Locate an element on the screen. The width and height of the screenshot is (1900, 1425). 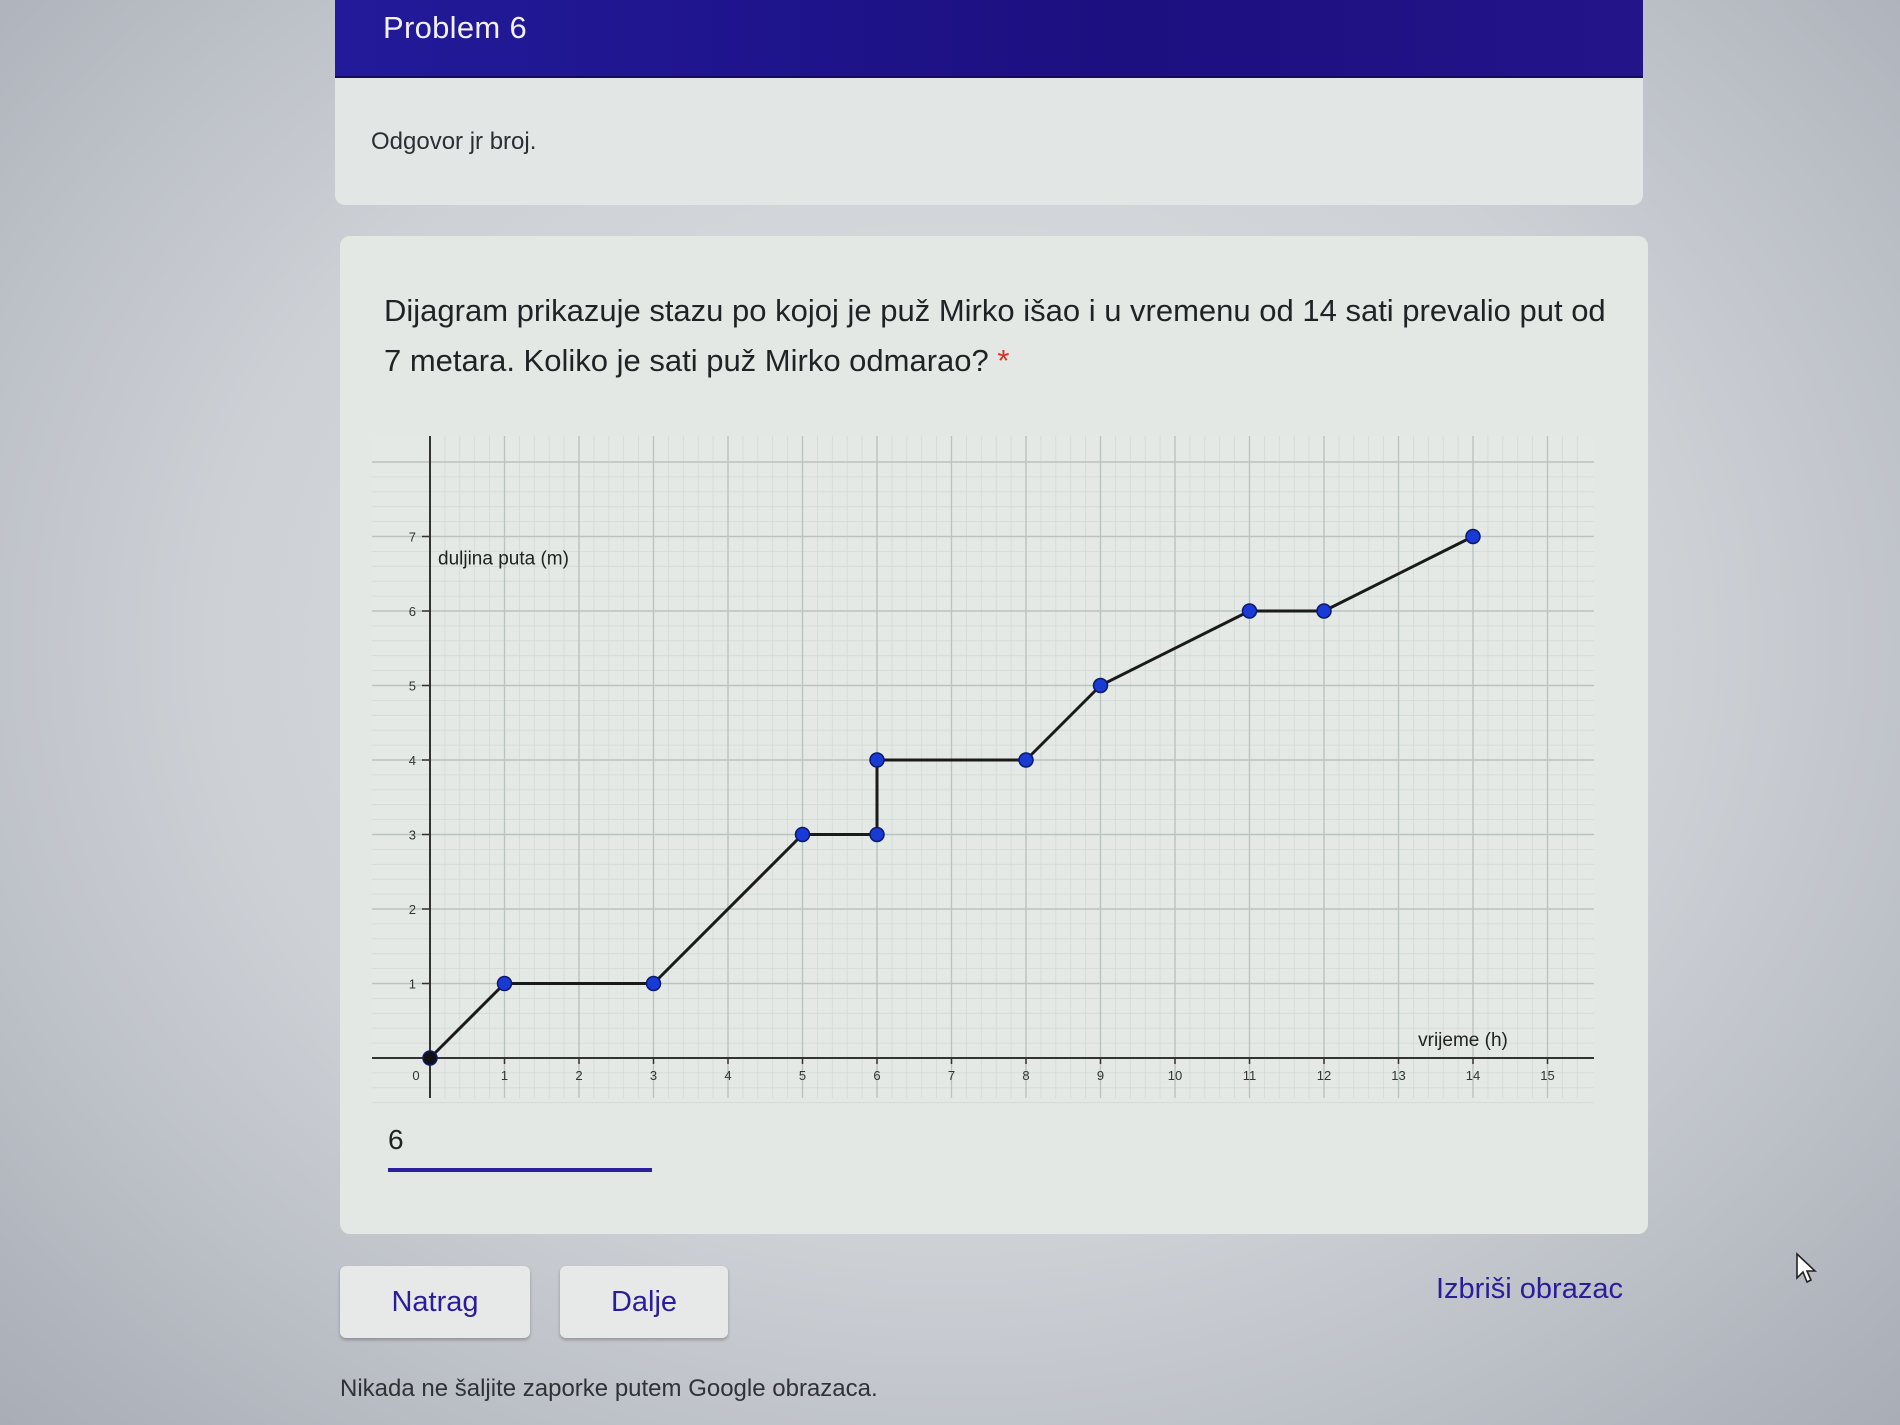
section-header-card: Problem 6 Odgovor jr broj. is located at coordinates (989, 102).